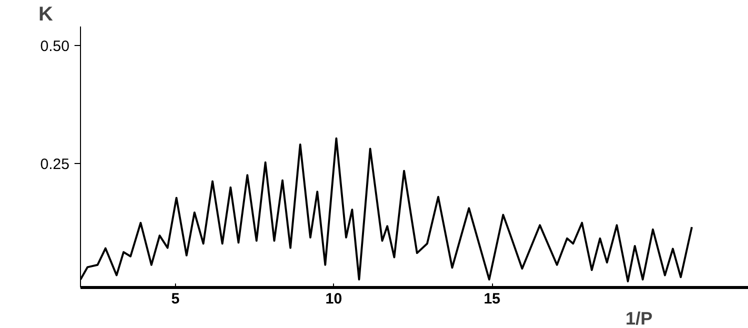 The width and height of the screenshot is (748, 328). Describe the element at coordinates (55, 164) in the screenshot. I see `y-tick-label: 0.25` at that location.